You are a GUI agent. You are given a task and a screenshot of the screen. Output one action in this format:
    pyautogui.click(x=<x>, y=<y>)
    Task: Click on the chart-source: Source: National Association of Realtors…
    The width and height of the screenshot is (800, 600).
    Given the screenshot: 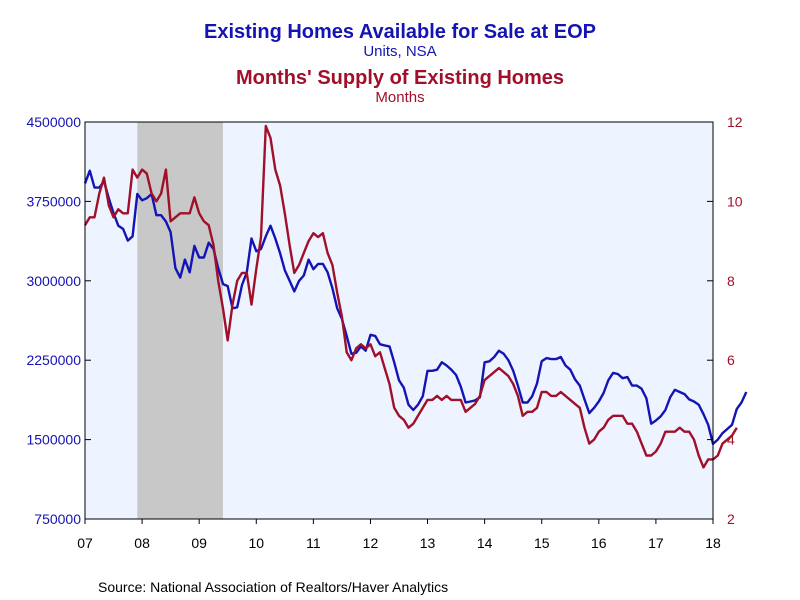 What is the action you would take?
    pyautogui.click(x=273, y=587)
    